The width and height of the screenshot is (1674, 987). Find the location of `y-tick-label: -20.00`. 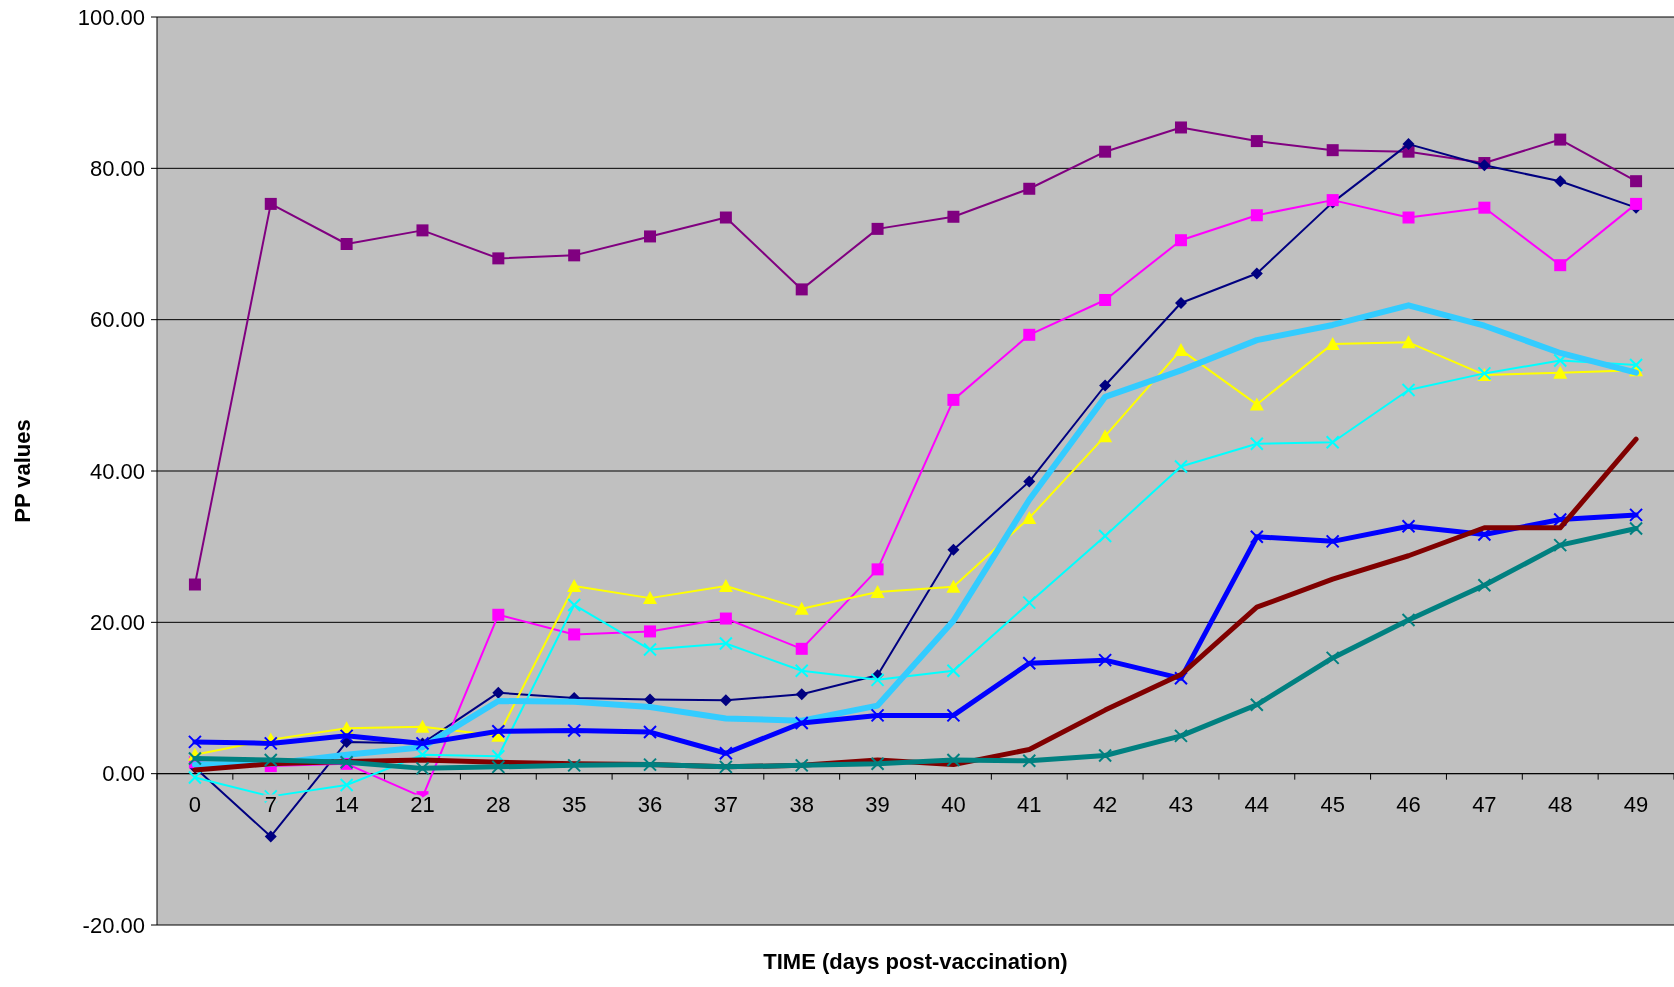

y-tick-label: -20.00 is located at coordinates (113, 925).